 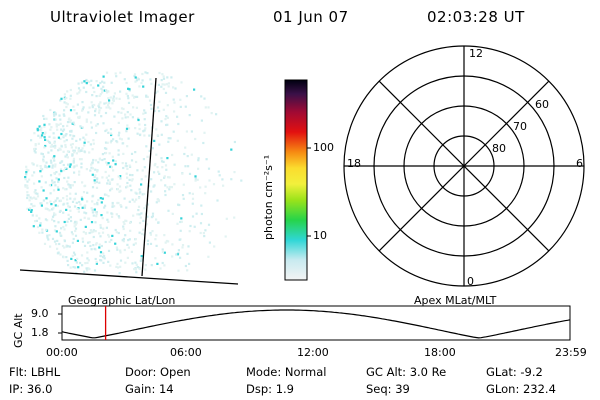 What do you see at coordinates (313, 352) in the screenshot?
I see `alt-xtick-1200: 12:00` at bounding box center [313, 352].